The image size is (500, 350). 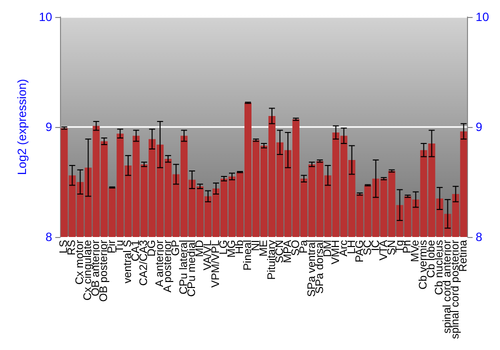 I want to click on y2-tick-label: 8, so click(x=479, y=237).